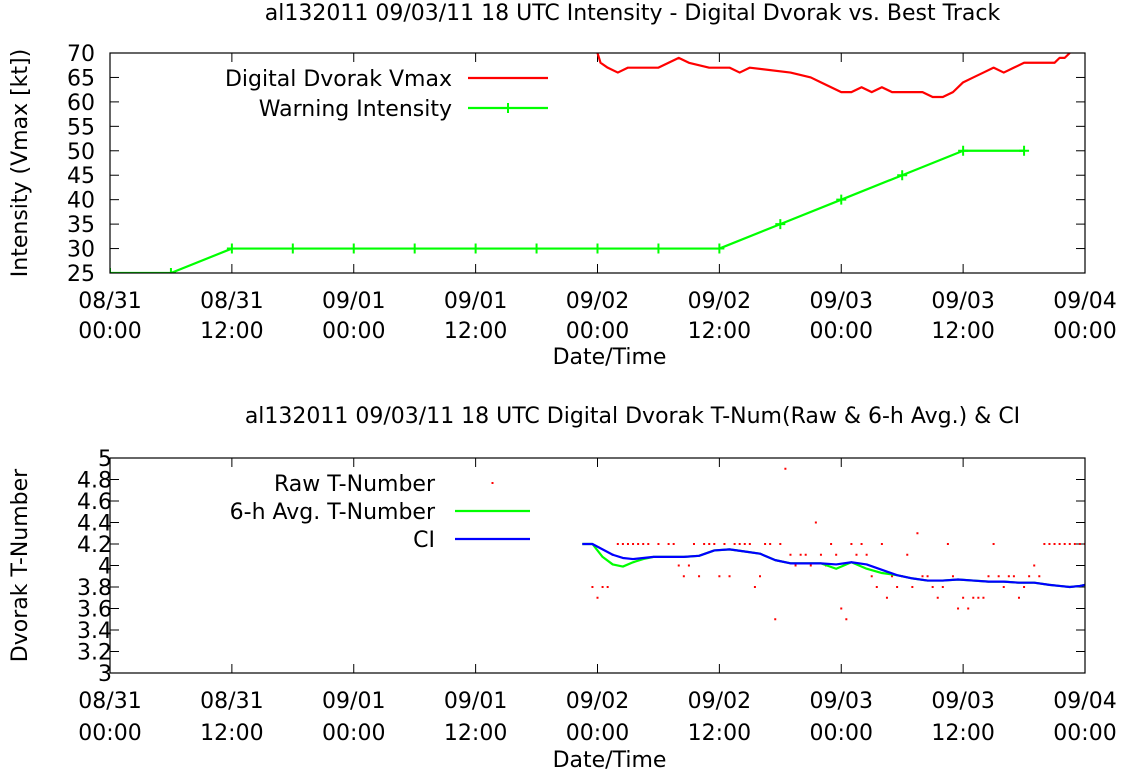 Image resolution: width=1121 pixels, height=771 pixels. What do you see at coordinates (81, 152) in the screenshot?
I see `y-tick-label: 50` at bounding box center [81, 152].